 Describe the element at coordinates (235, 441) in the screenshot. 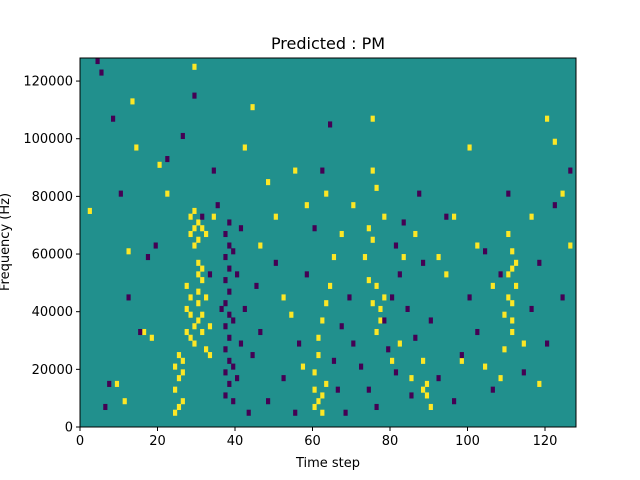

I see `x-tick-label: 40` at that location.